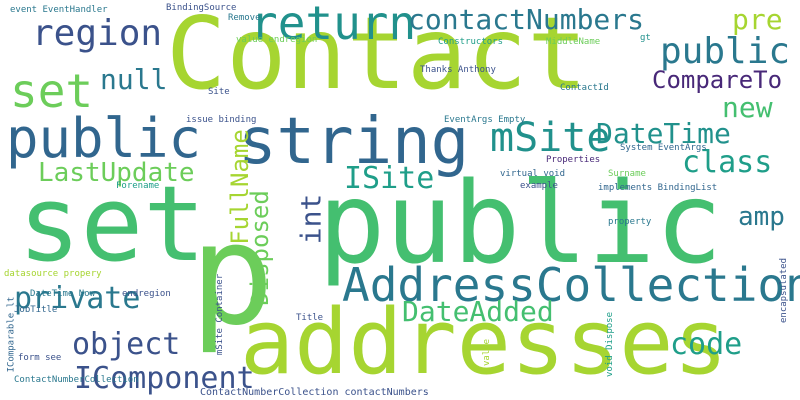 The width and height of the screenshot is (800, 400). What do you see at coordinates (59, 10) in the screenshot?
I see `word-event-handler: event EventHandler` at bounding box center [59, 10].